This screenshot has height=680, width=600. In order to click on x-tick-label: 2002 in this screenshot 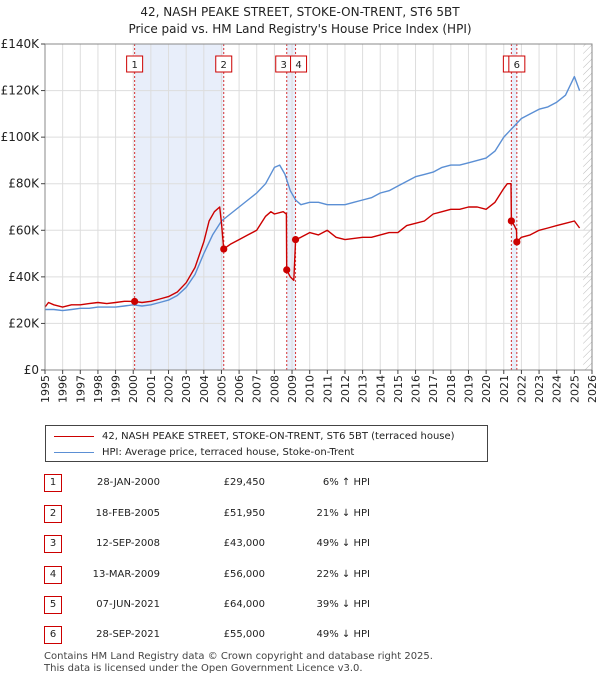, I will do `click(169, 389)`.